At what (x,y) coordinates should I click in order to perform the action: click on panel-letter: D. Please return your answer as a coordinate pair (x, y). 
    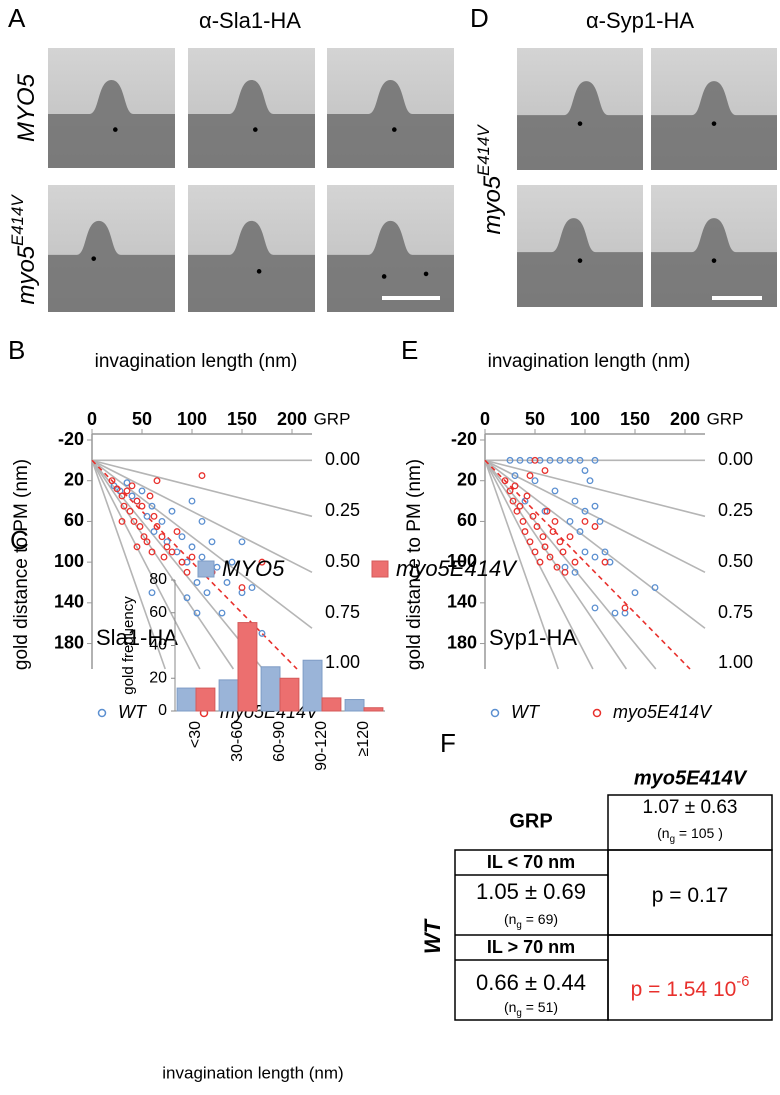
    Looking at the image, I should click on (479, 18).